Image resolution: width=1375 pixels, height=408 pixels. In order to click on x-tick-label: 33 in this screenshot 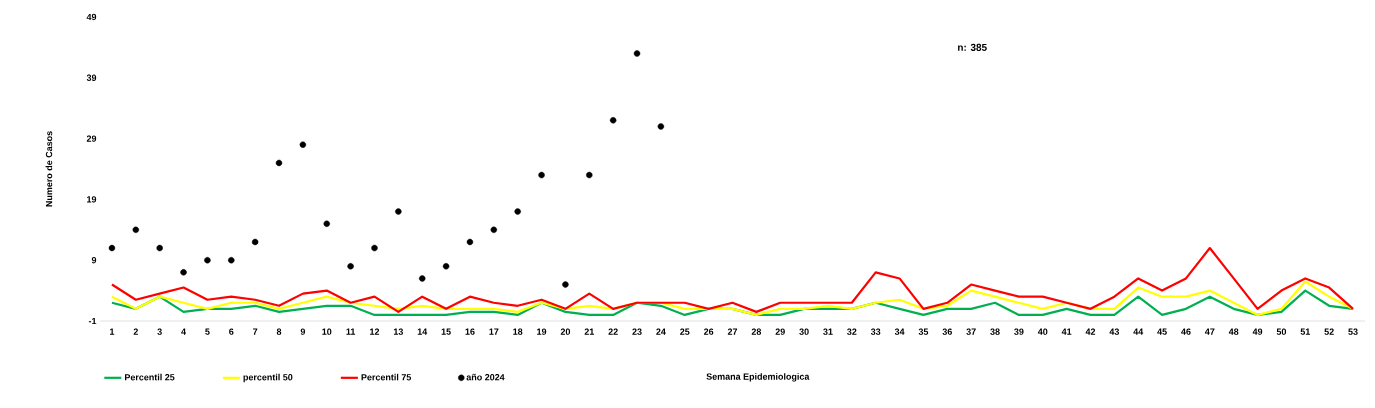, I will do `click(875, 331)`.